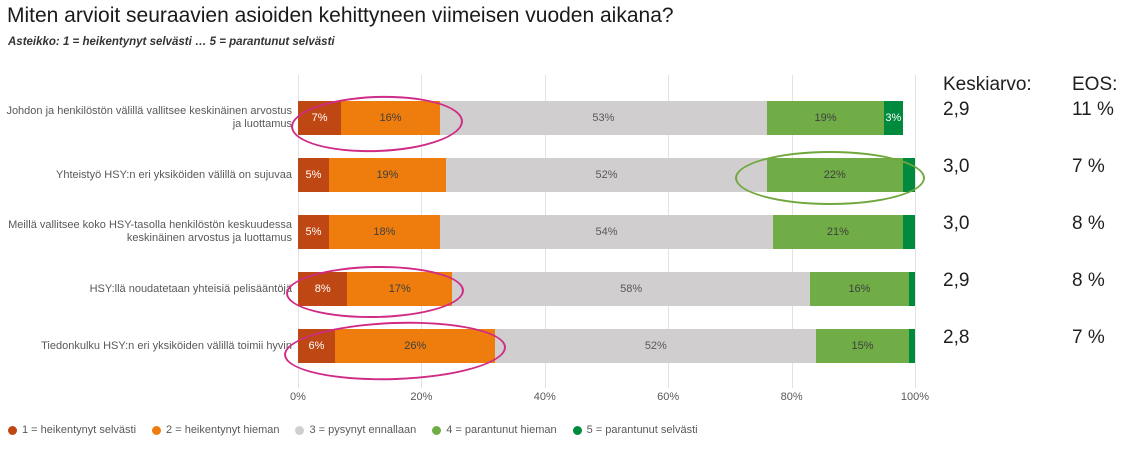 The image size is (1144, 456). What do you see at coordinates (501, 430) in the screenshot?
I see `legend-label: 4 = parantunut hieman` at bounding box center [501, 430].